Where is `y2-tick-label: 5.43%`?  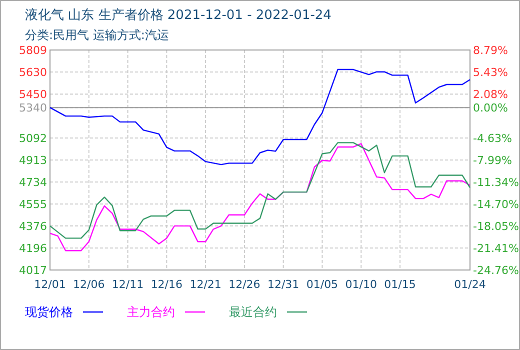
y2-tick-label: 5.43% is located at coordinates (490, 73).